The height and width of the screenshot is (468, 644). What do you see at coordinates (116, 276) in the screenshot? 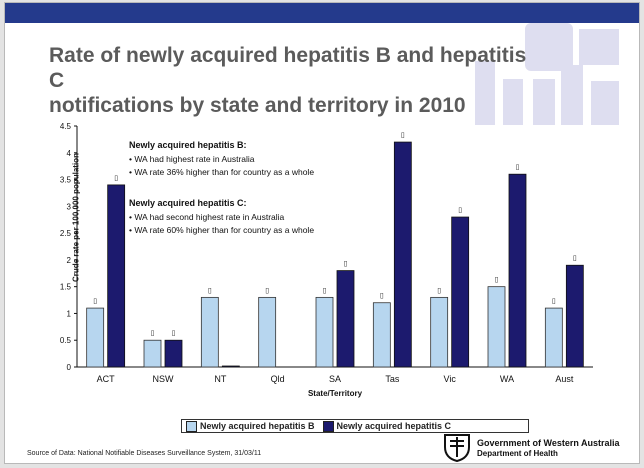
I see `bar-hep-c-act` at bounding box center [116, 276].